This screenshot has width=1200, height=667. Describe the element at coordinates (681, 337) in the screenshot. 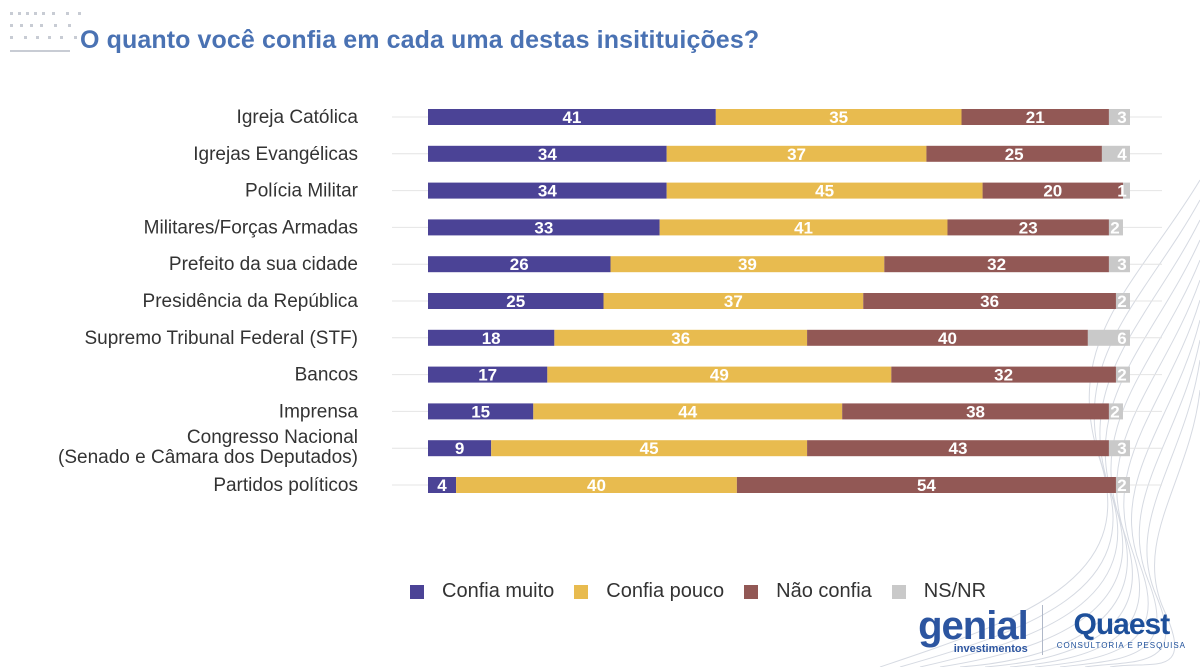

I see `bar-segment-confia-pouco-supremo-tribunal-federal-stf` at that location.